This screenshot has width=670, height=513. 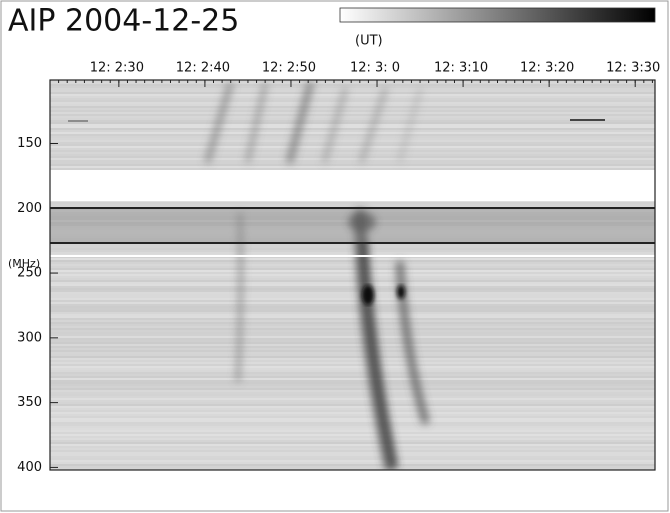 I want to click on y-tick-label: 200, so click(x=29, y=208).